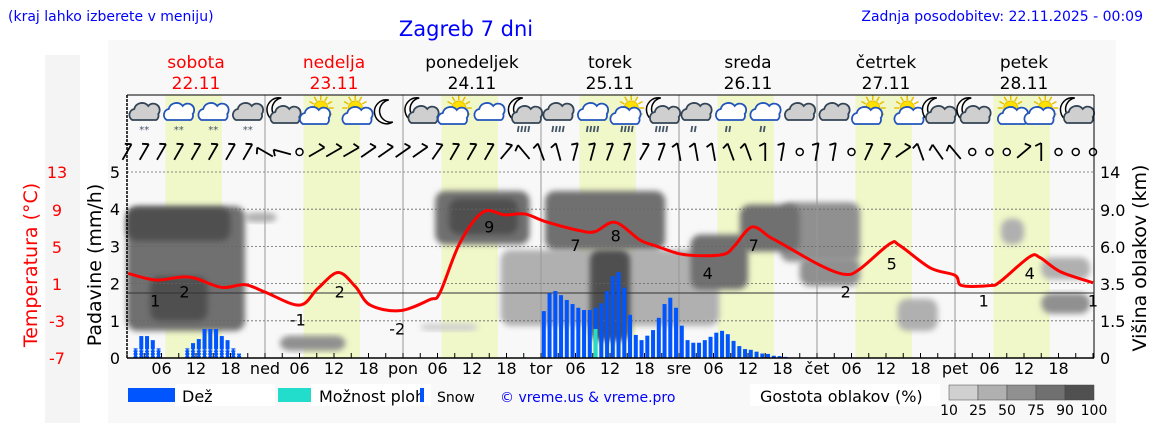 The image size is (1152, 443). Describe the element at coordinates (949, 411) in the screenshot. I see `density-tick-label: 10` at that location.